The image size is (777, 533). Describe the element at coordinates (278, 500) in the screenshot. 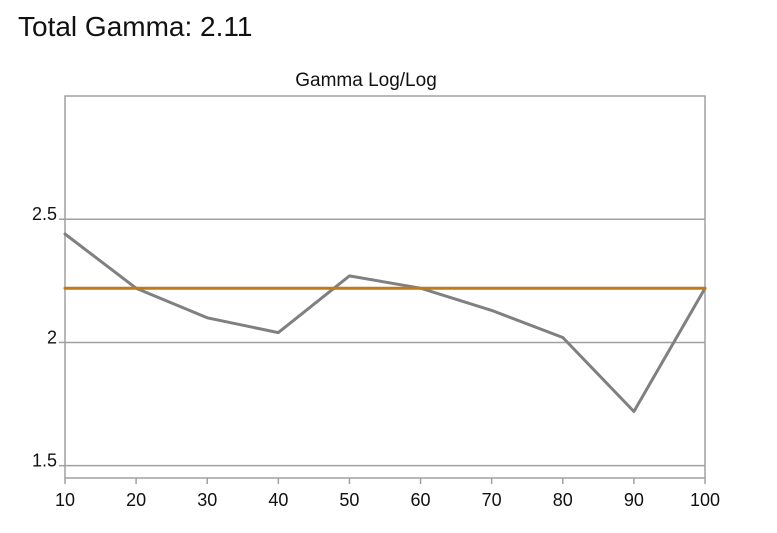

I see `x-tick-label: 40` at that location.